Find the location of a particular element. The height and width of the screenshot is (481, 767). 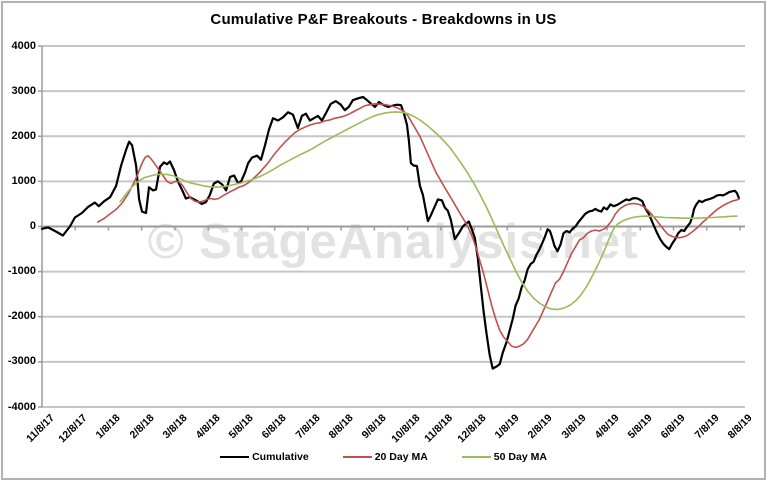

watermark: © StageAnalysis.net is located at coordinates (393, 242).